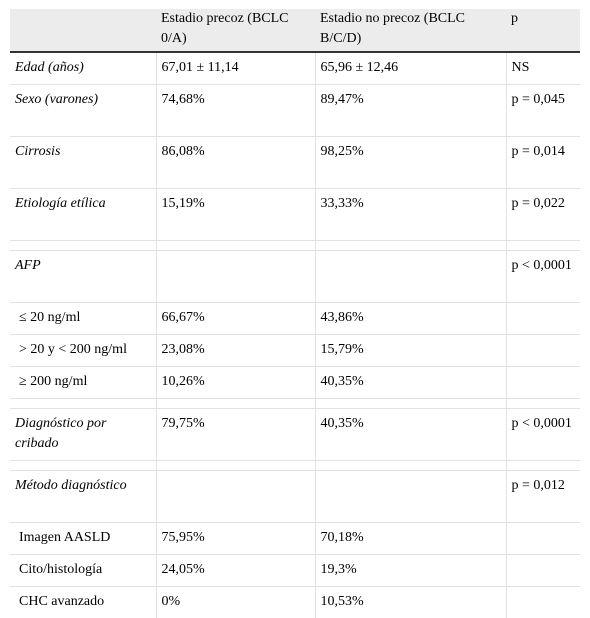 The width and height of the screenshot is (590, 618). What do you see at coordinates (235, 383) in the screenshot?
I see `early-value: 10,26%` at bounding box center [235, 383].